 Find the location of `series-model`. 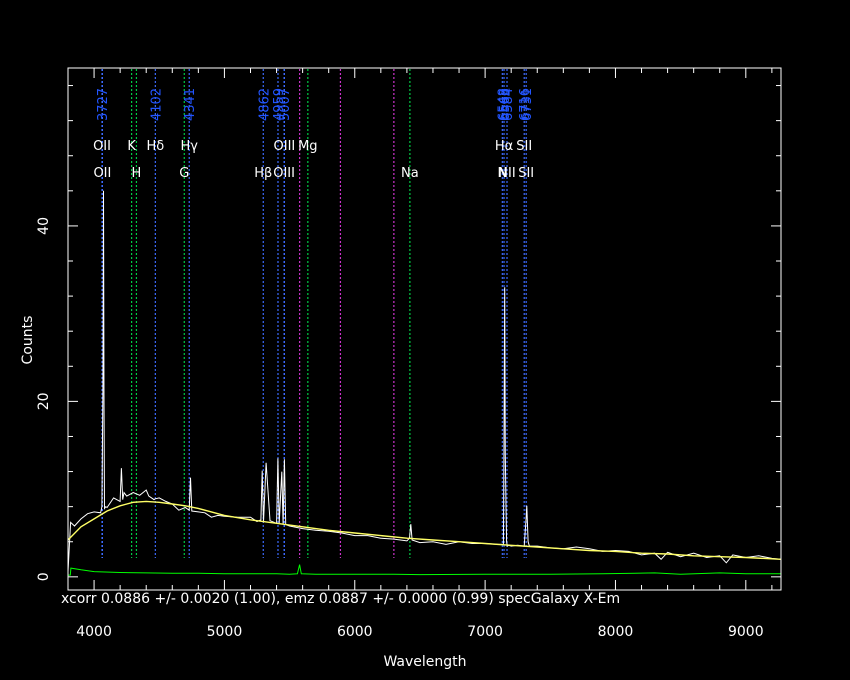

series-model is located at coordinates (424, 530).